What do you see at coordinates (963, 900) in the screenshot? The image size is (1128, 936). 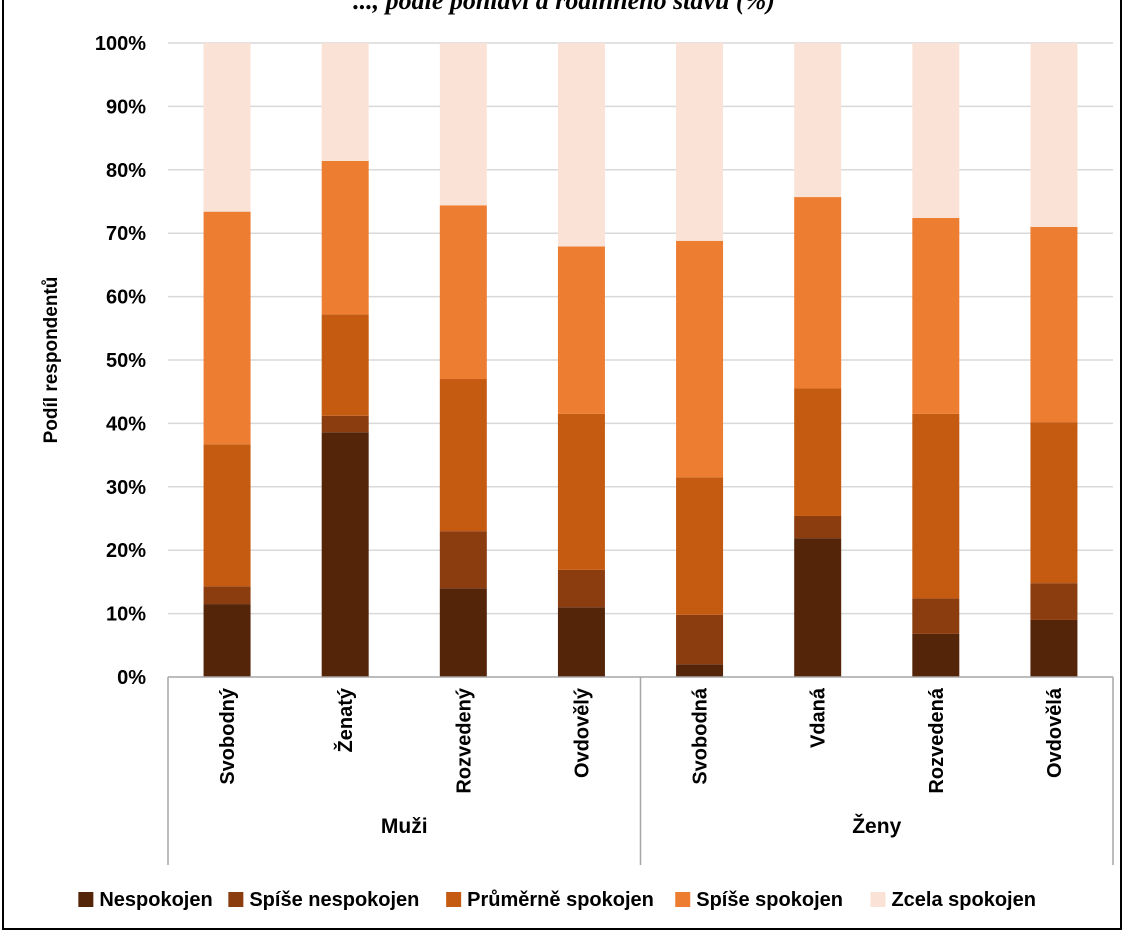 I see `legend-label: Zcela spokojen` at bounding box center [963, 900].